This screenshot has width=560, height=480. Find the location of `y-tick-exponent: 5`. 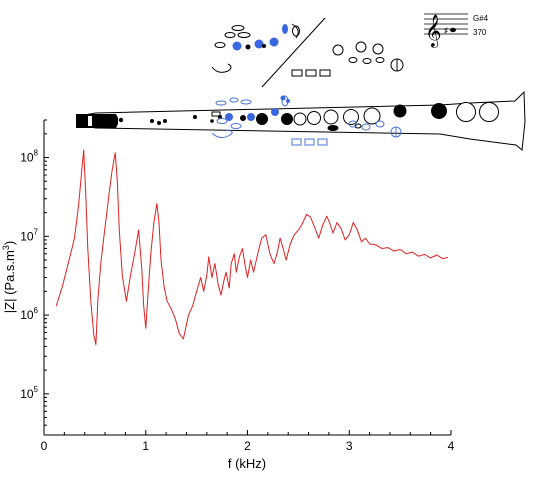

y-tick-exponent: 5 is located at coordinates (36, 389).